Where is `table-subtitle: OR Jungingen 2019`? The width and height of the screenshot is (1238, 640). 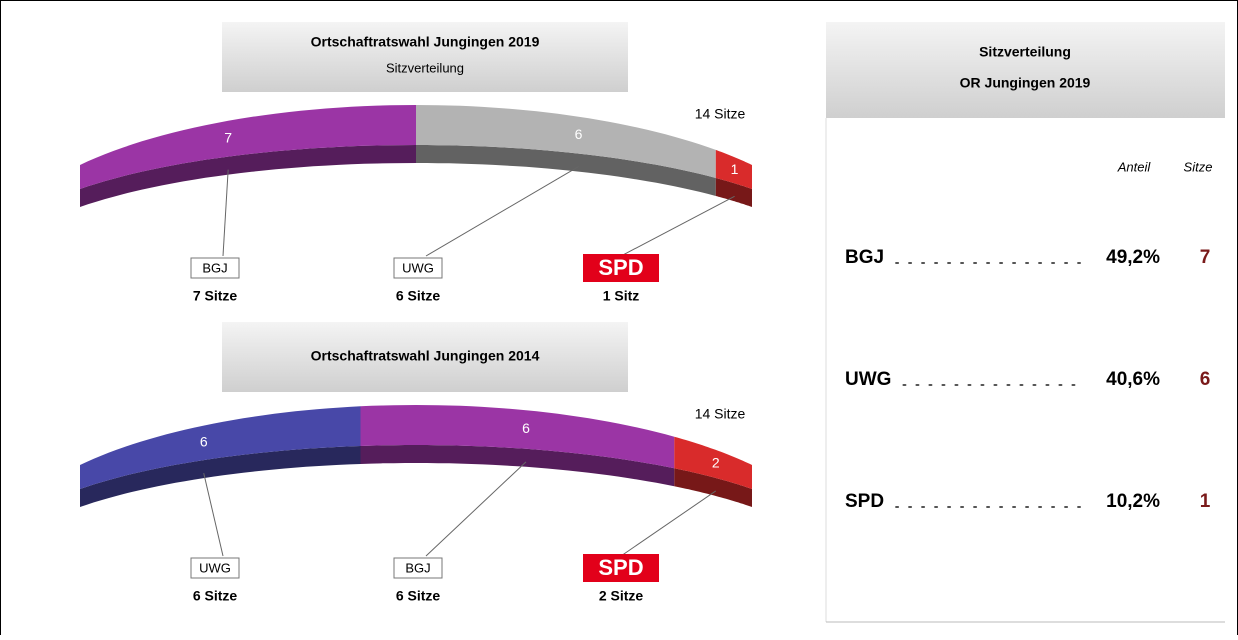 table-subtitle: OR Jungingen 2019 is located at coordinates (1025, 83).